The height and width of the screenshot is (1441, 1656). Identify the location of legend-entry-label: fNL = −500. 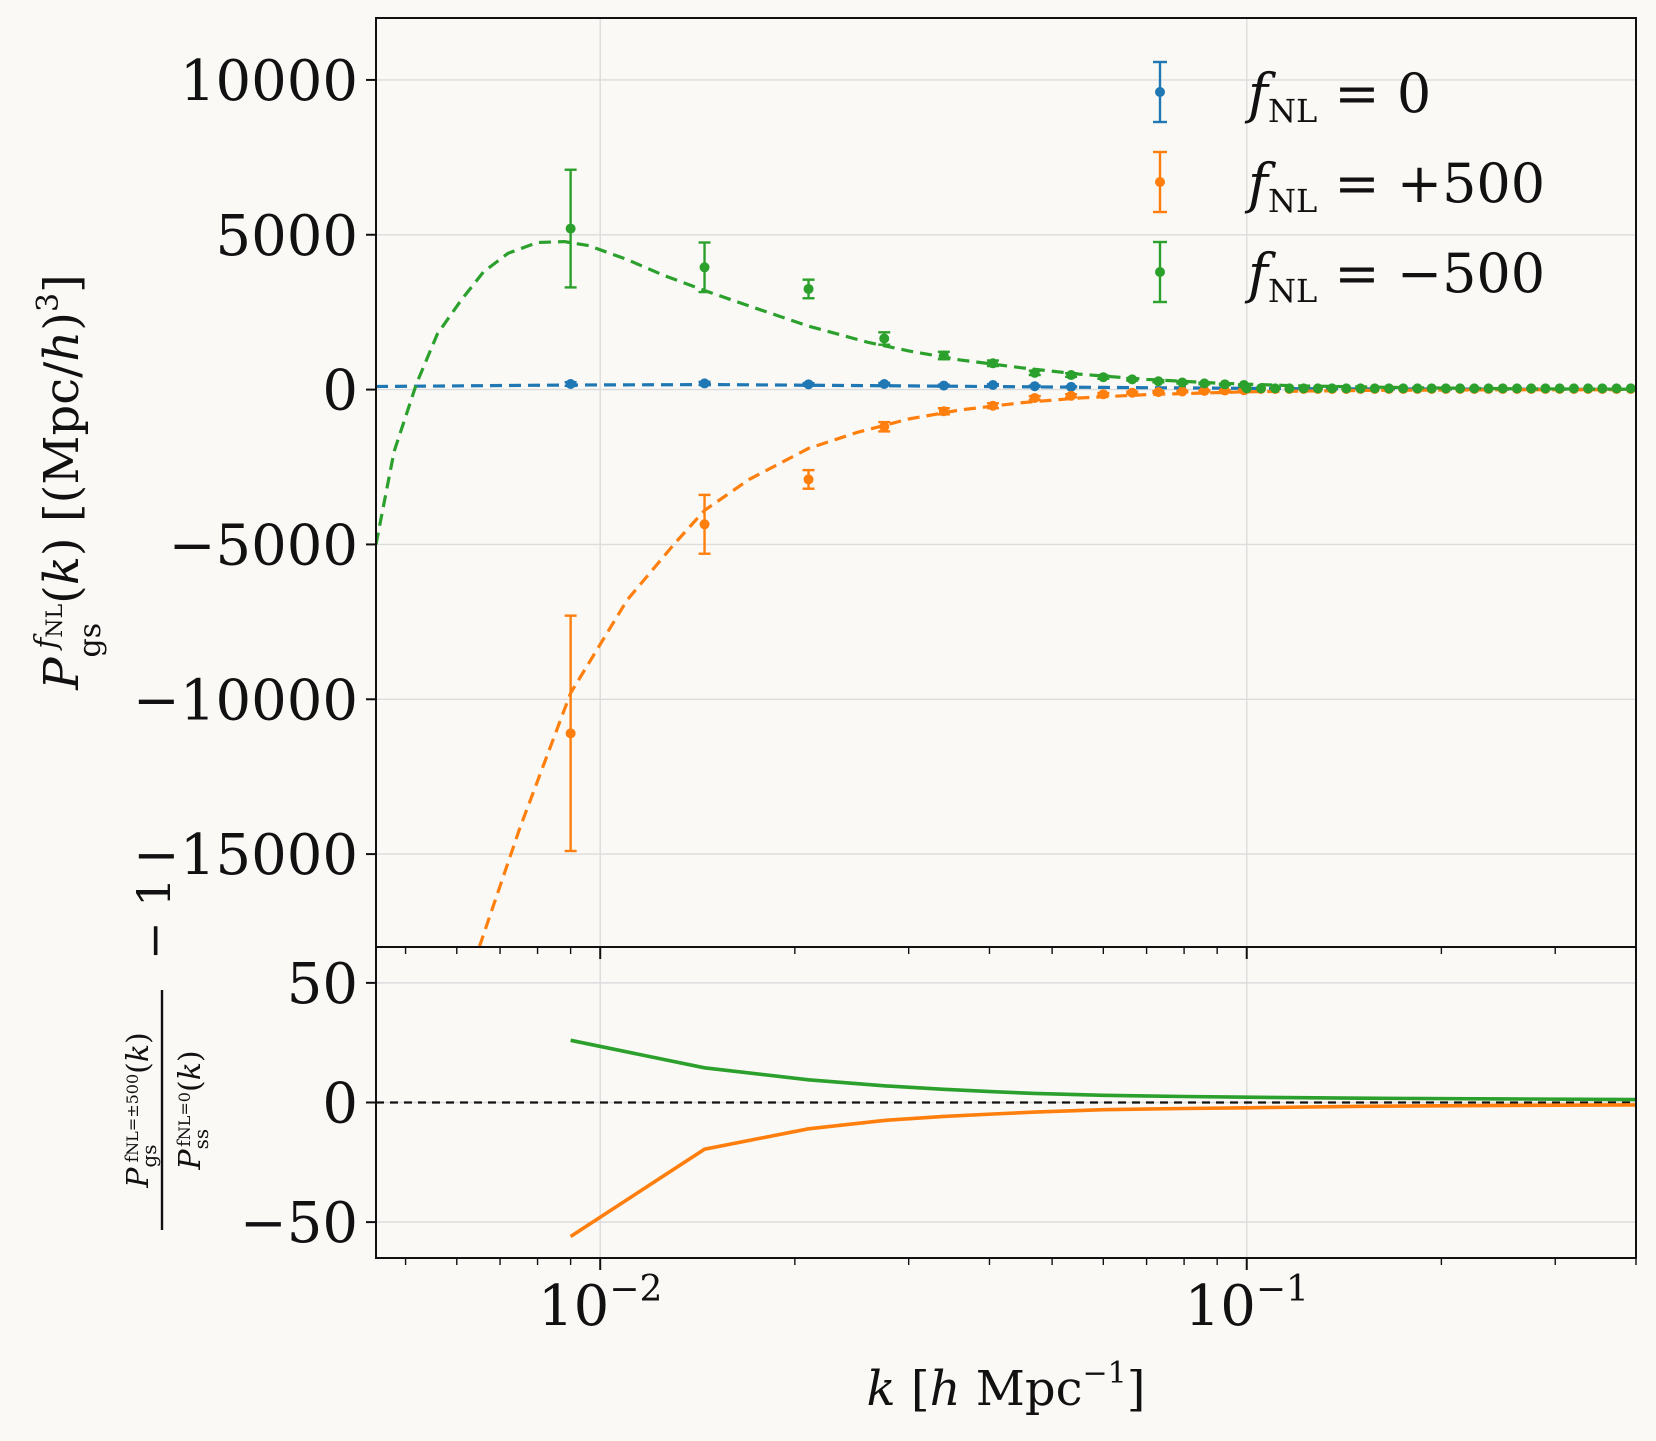
(1394, 276).